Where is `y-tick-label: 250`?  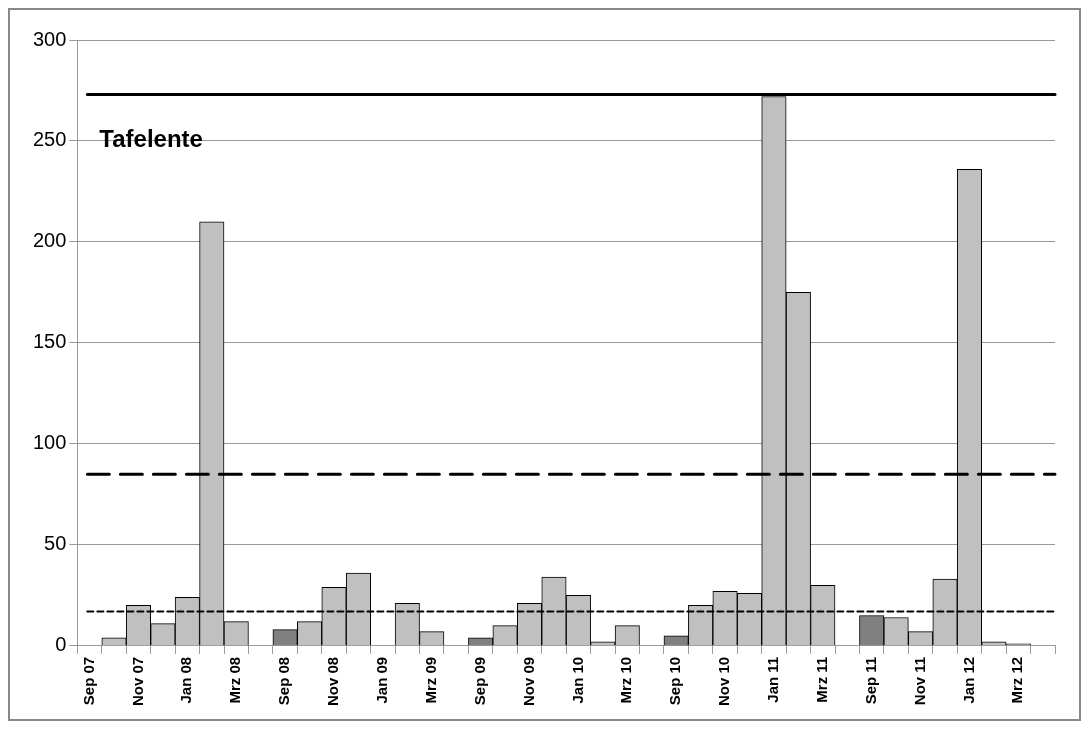
y-tick-label: 250 is located at coordinates (49, 139).